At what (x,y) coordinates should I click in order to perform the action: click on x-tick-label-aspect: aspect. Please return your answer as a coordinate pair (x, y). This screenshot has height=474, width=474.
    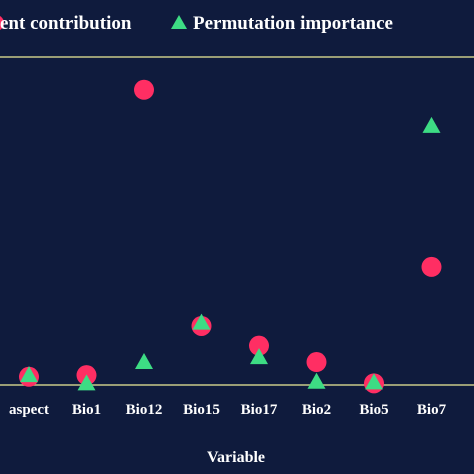
    Looking at the image, I should click on (29, 410).